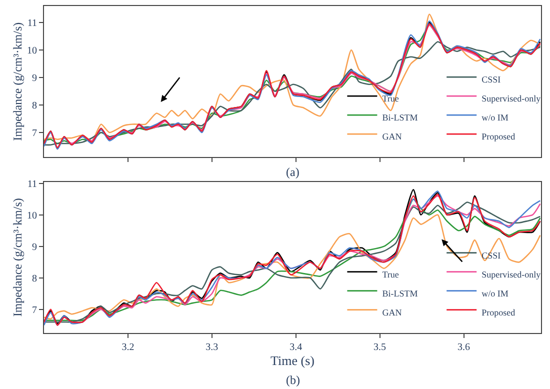 This screenshot has height=389, width=550. I want to click on legend-label: True, so click(390, 274).